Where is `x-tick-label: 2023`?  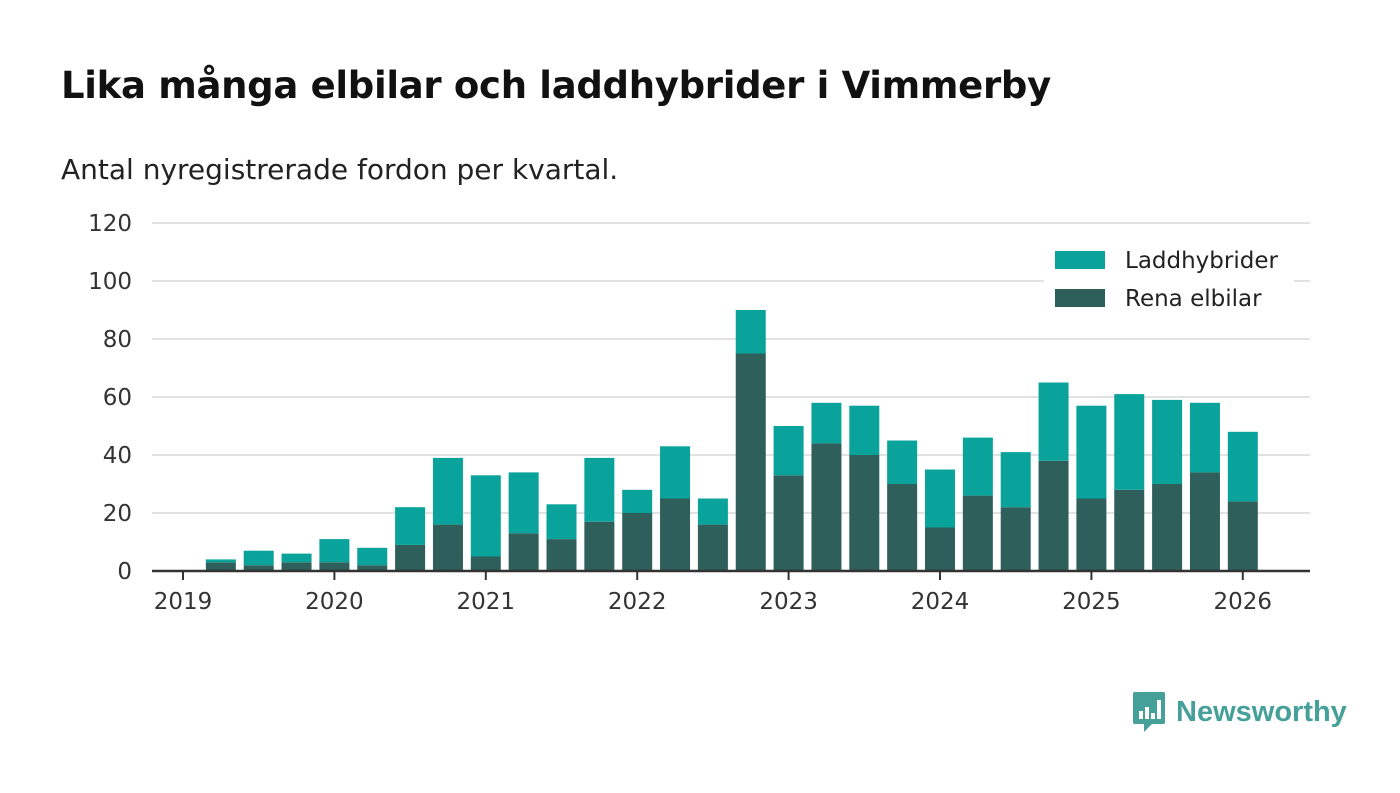
x-tick-label: 2023 is located at coordinates (788, 602).